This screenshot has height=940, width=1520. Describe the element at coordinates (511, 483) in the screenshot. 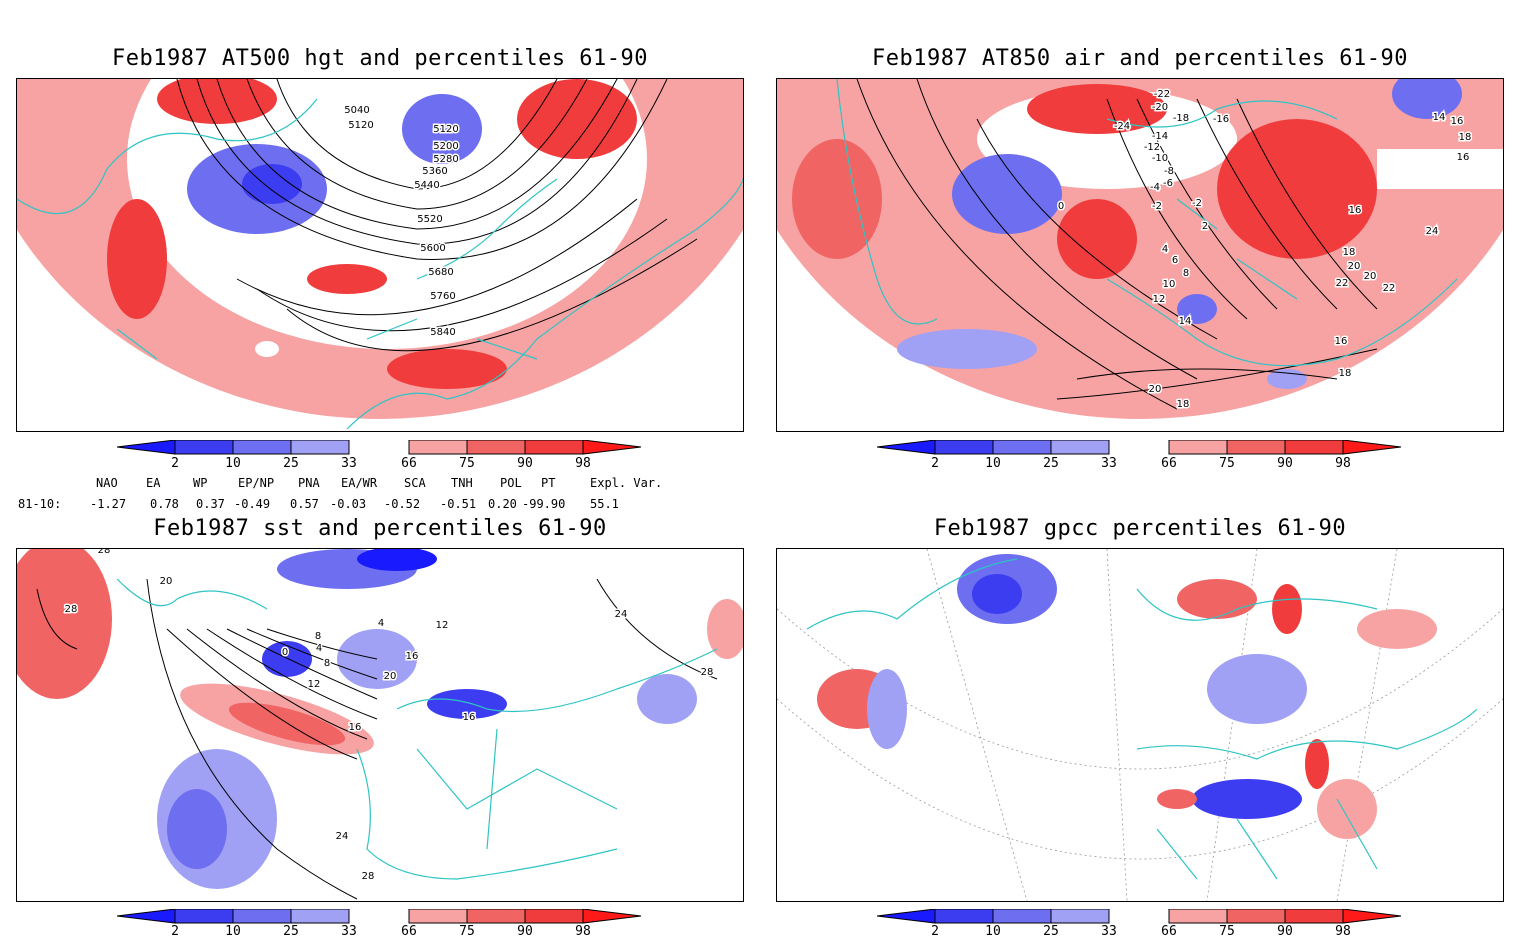

I see `index-name: POL` at that location.